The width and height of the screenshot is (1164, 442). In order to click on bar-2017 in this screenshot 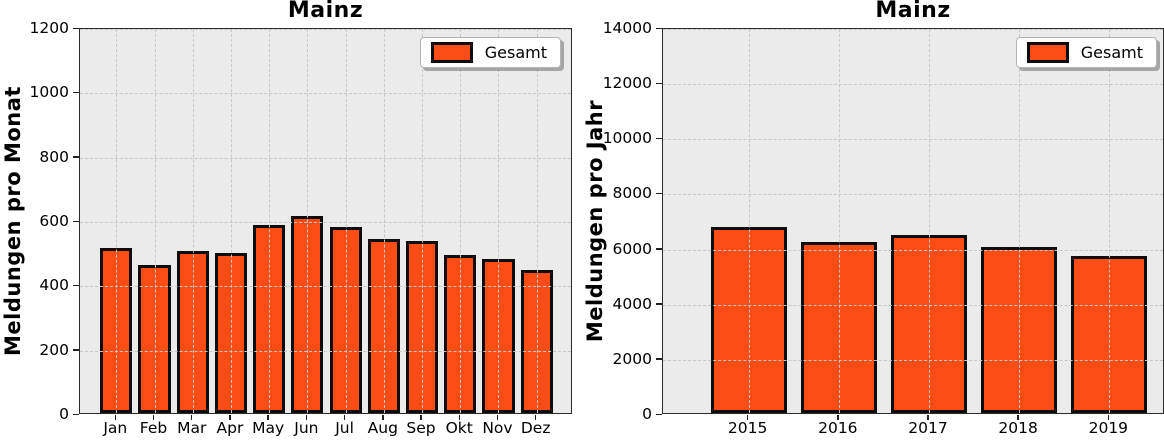, I will do `click(929, 324)`.